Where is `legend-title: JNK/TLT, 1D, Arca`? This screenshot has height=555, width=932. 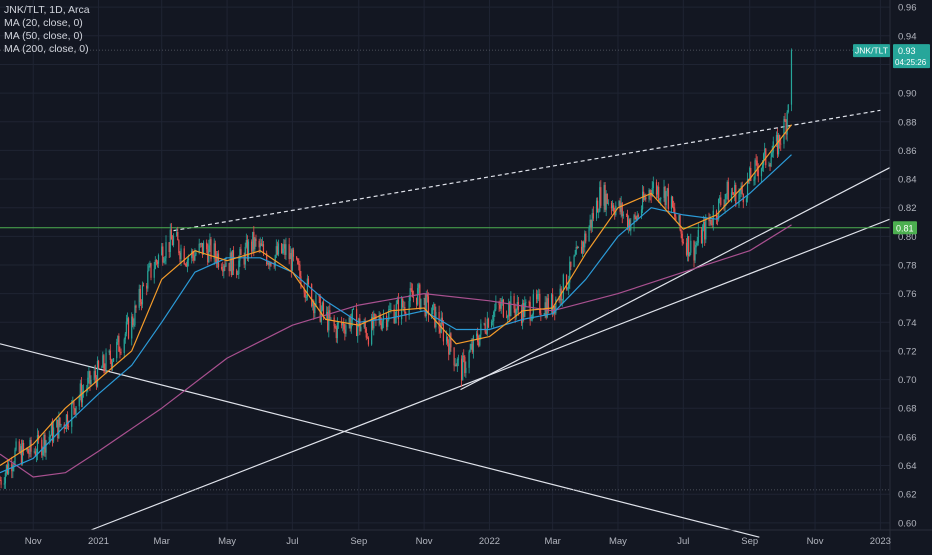 legend-title: JNK/TLT, 1D, Arca is located at coordinates (47, 10).